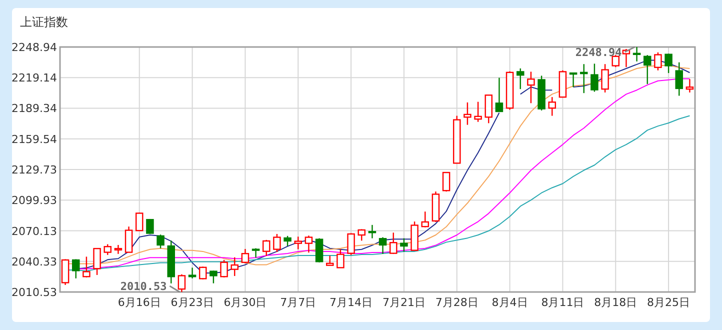 The image size is (722, 330). What do you see at coordinates (44, 22) in the screenshot?
I see `title: 上证指数` at bounding box center [44, 22].